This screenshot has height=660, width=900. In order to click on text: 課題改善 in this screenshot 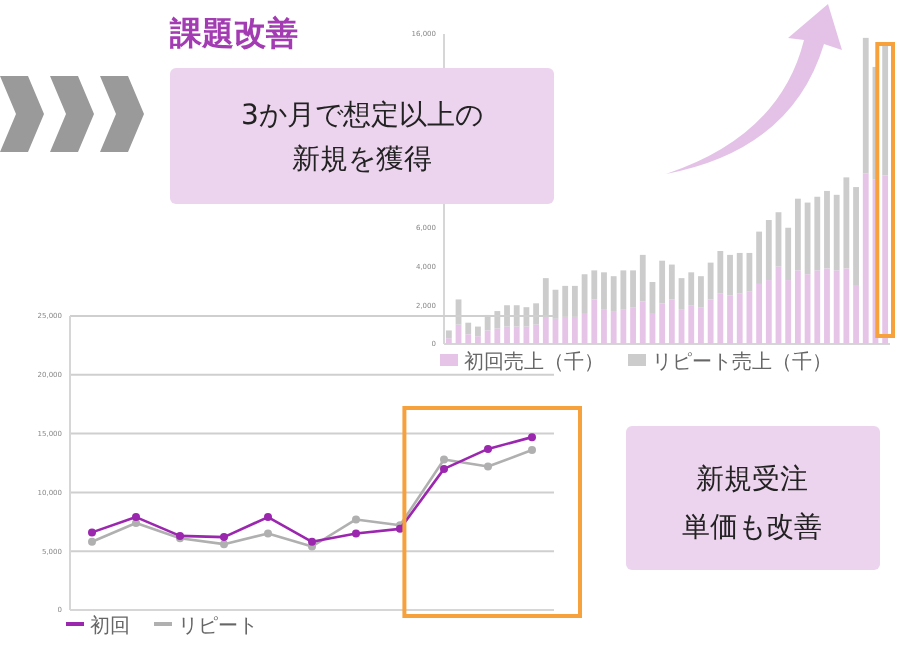, I will do `click(233, 33)`.